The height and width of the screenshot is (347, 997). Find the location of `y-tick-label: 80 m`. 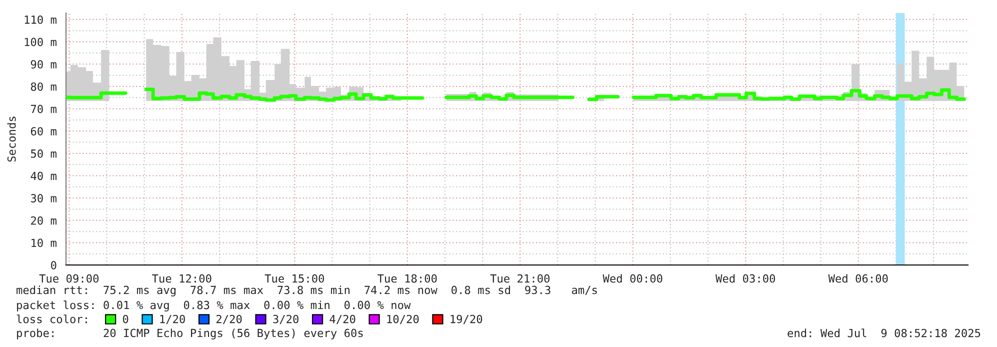

y-tick-label: 80 m is located at coordinates (43, 86).